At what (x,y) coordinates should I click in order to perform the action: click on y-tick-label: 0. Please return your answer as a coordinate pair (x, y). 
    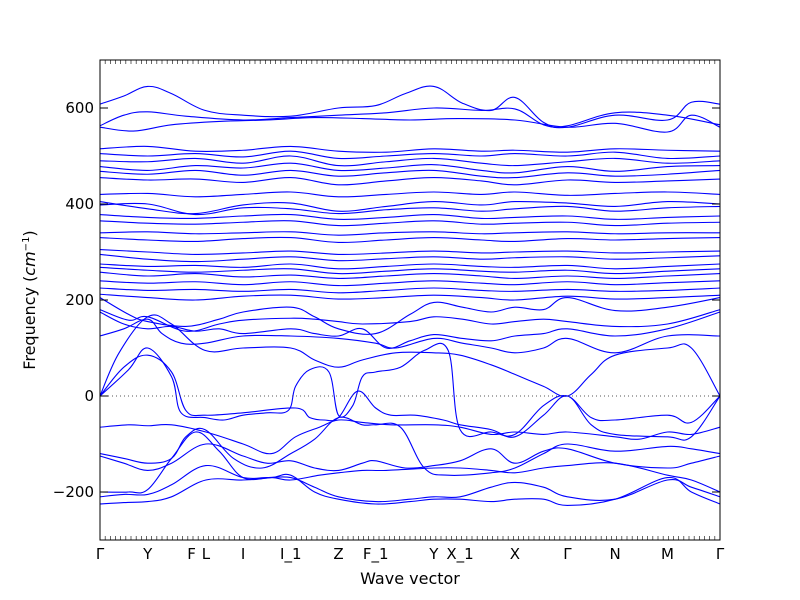
    Looking at the image, I should click on (89, 396).